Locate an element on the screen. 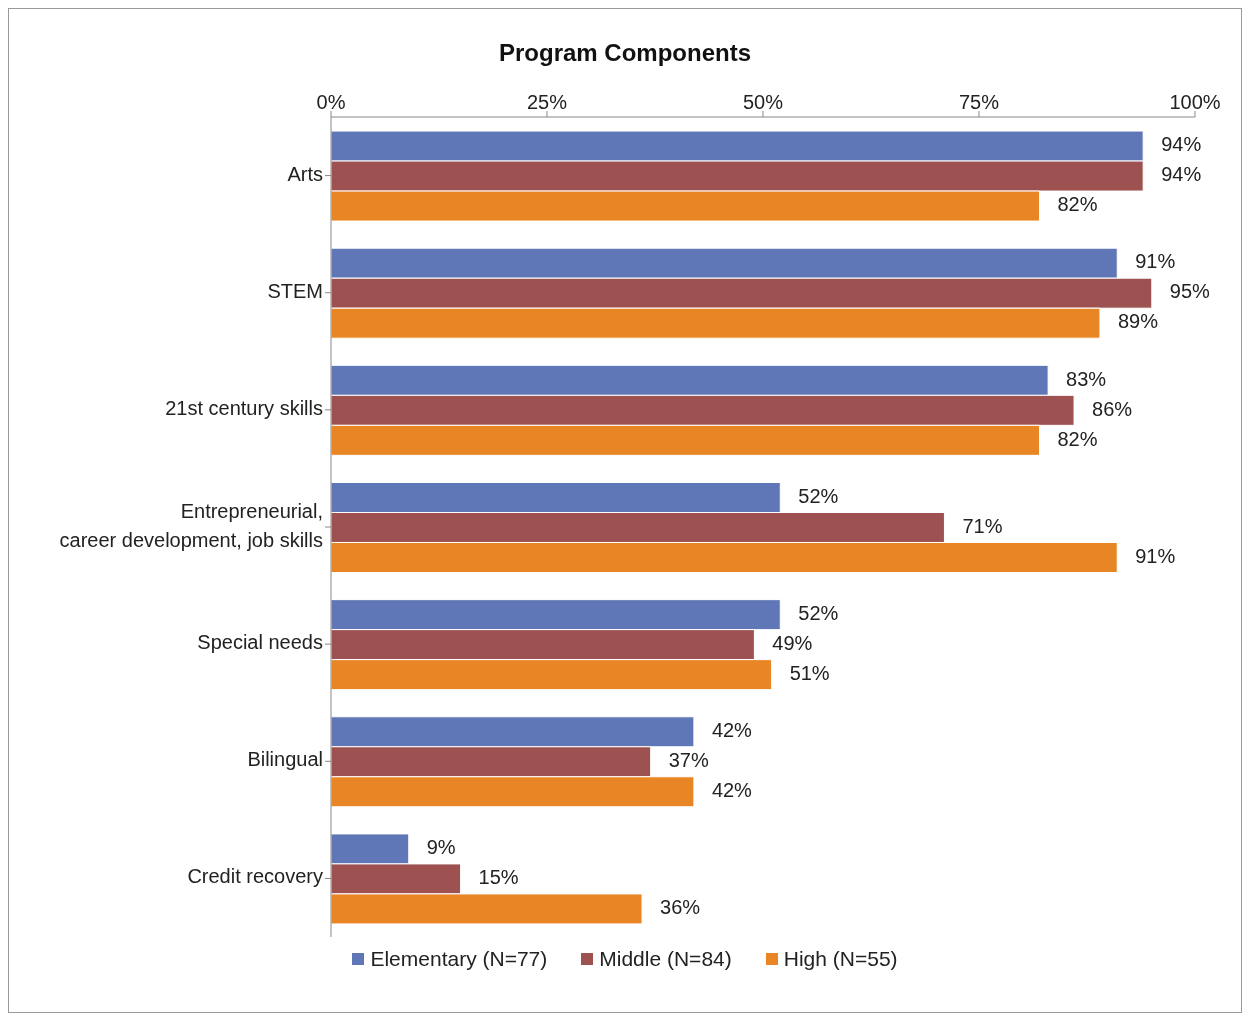 Image resolution: width=1250 pixels, height=1013 pixels. data-label: 89% is located at coordinates (1138, 321).